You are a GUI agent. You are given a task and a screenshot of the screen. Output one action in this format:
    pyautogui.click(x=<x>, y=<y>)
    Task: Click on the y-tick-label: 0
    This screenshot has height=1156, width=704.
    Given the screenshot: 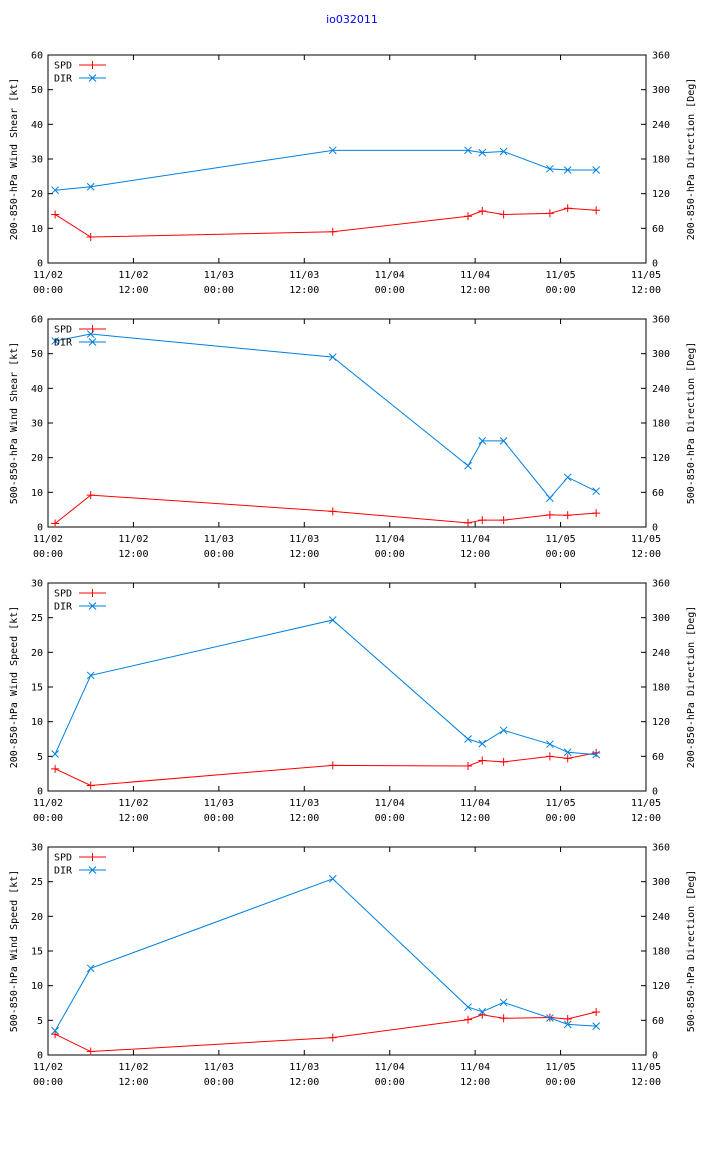 What is the action you would take?
    pyautogui.click(x=40, y=264)
    